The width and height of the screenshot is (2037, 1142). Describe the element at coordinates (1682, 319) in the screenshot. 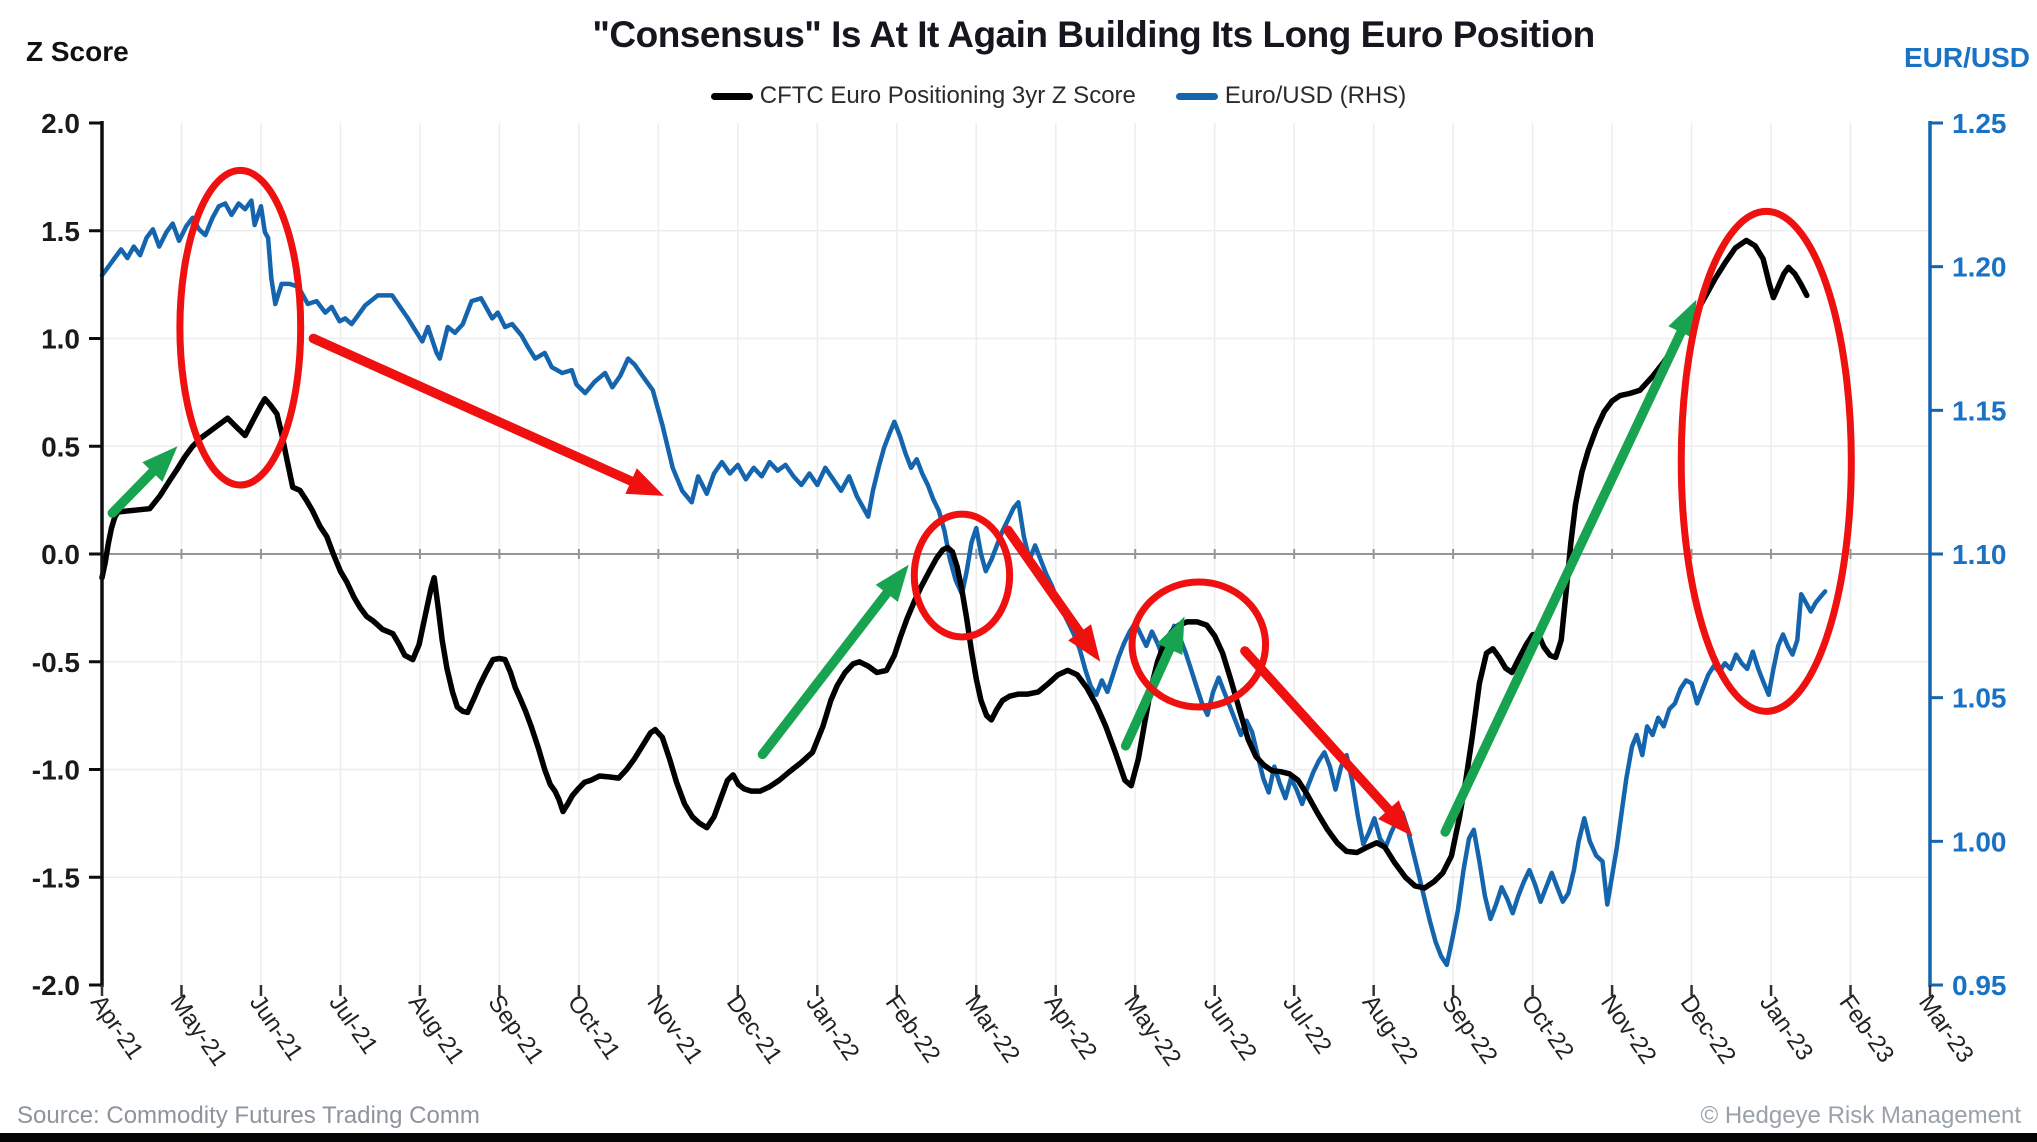

I see `green-up-arrow-4-head` at that location.